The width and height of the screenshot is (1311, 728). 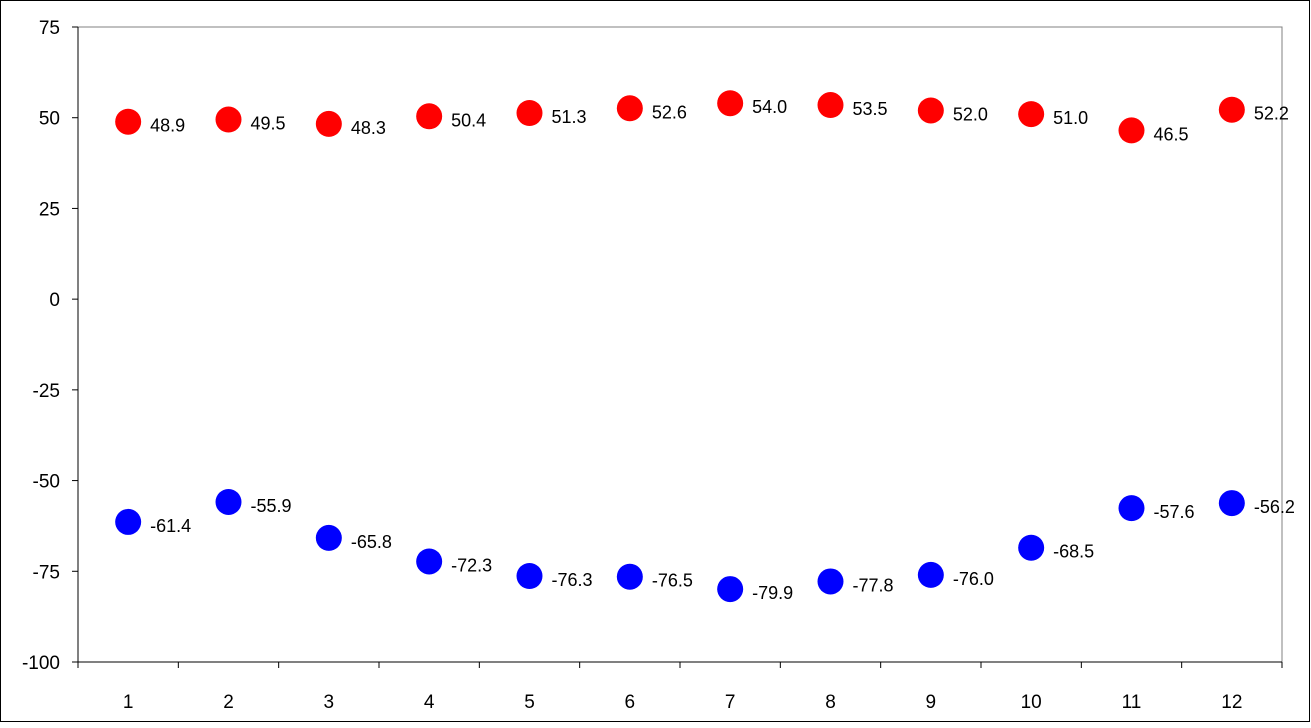 I want to click on data-label: 48.9, so click(x=167, y=126).